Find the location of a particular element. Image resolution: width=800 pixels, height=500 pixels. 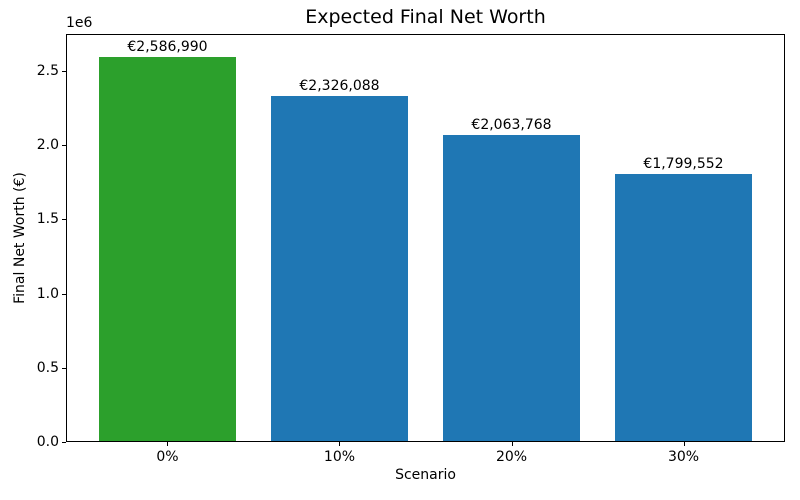

bar-30% is located at coordinates (683, 307).